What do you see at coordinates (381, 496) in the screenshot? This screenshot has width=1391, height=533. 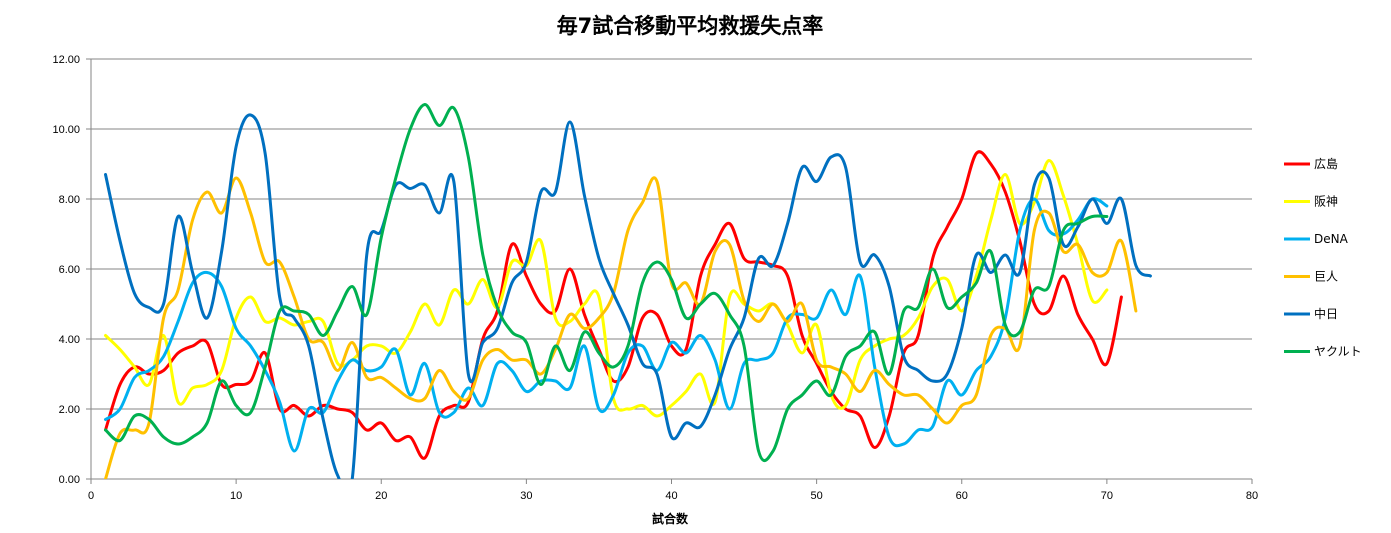 I see `x-tick-label: 20` at bounding box center [381, 496].